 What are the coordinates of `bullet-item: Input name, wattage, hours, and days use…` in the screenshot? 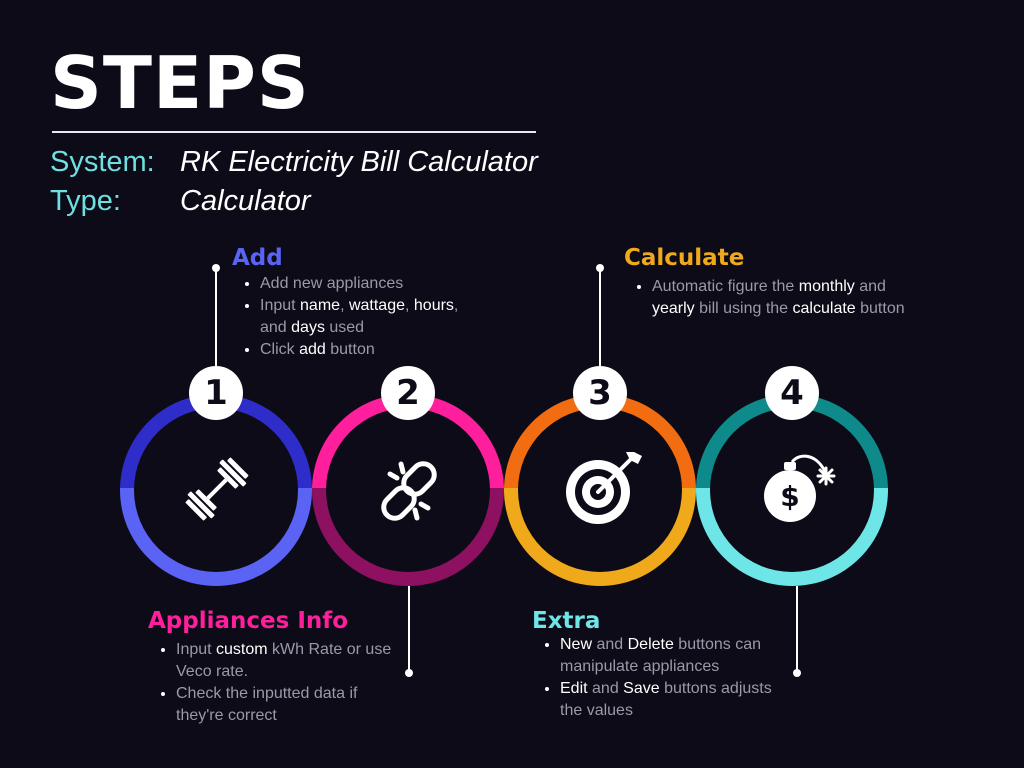 It's located at (360, 317).